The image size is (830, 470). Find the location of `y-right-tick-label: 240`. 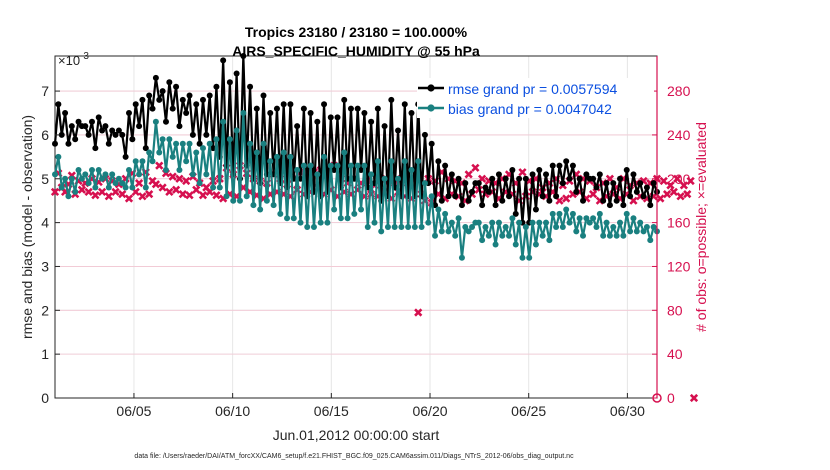

y-right-tick-label: 240 is located at coordinates (679, 135).